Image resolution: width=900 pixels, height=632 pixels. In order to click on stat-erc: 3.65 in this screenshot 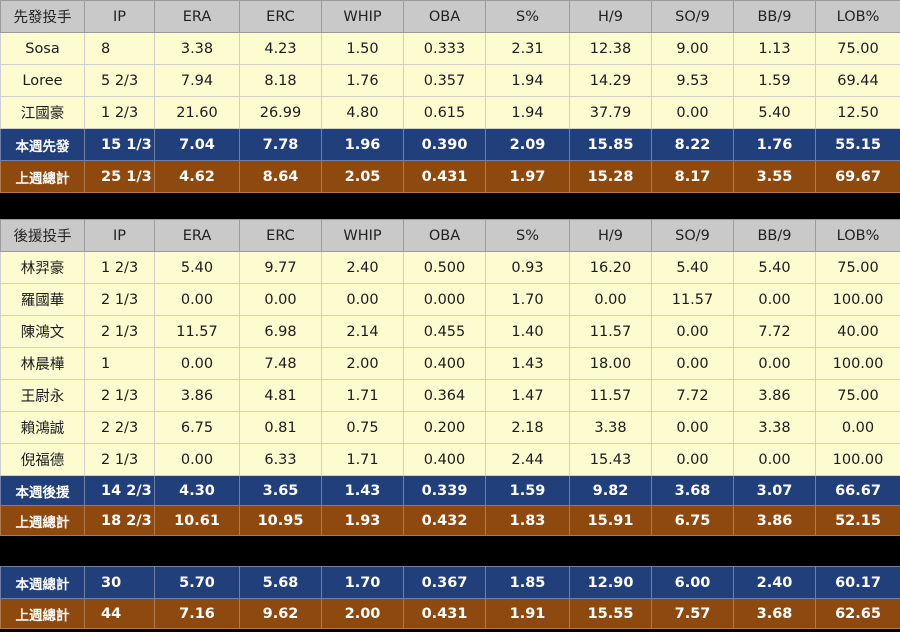, I will do `click(280, 490)`.